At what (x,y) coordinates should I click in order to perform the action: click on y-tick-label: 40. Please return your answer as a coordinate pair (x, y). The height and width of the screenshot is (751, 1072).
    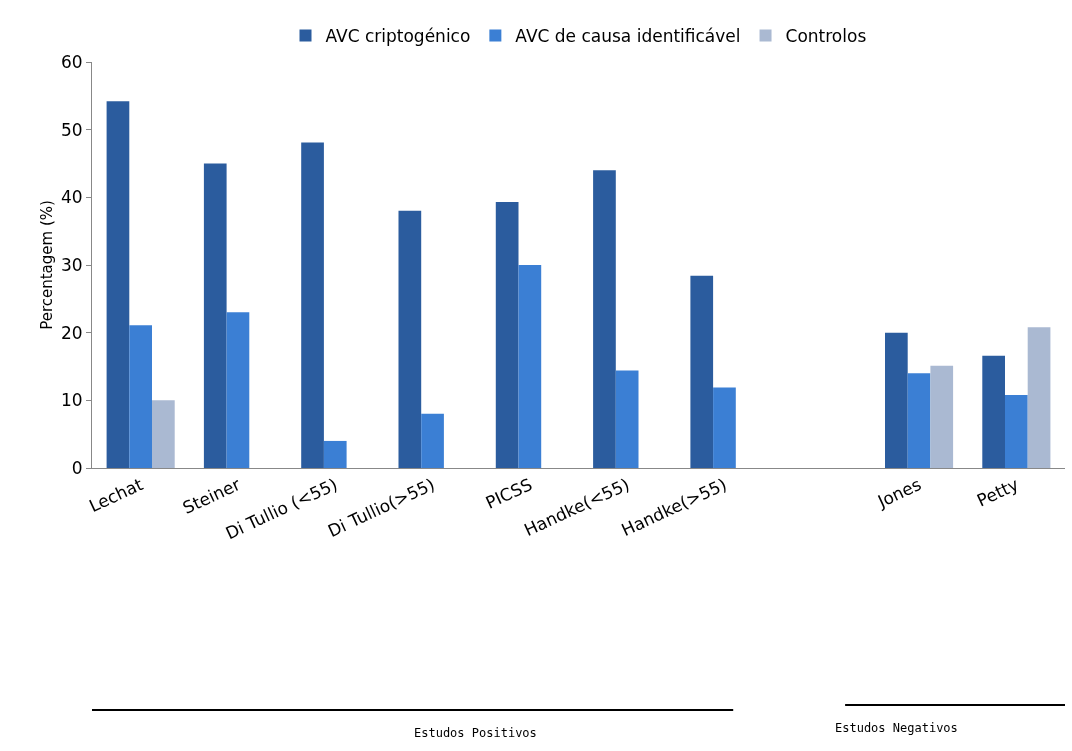
    Looking at the image, I should click on (71, 197).